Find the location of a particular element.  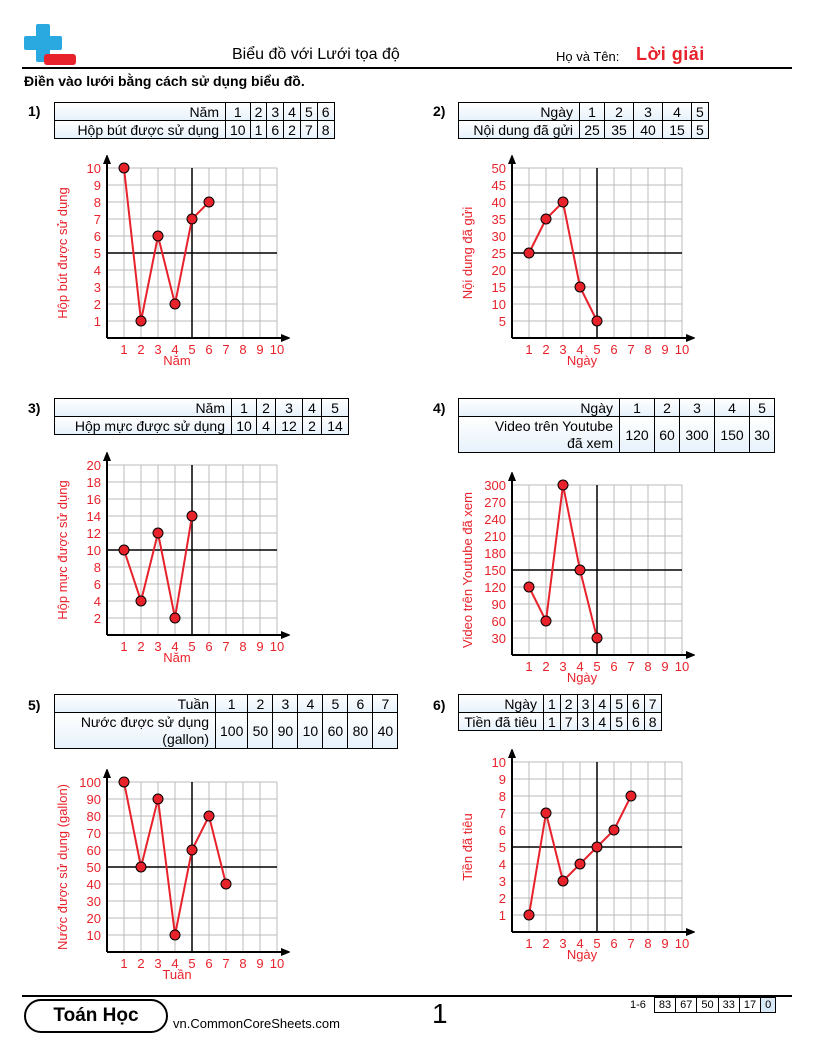

score-cell: 67 is located at coordinates (686, 1005).